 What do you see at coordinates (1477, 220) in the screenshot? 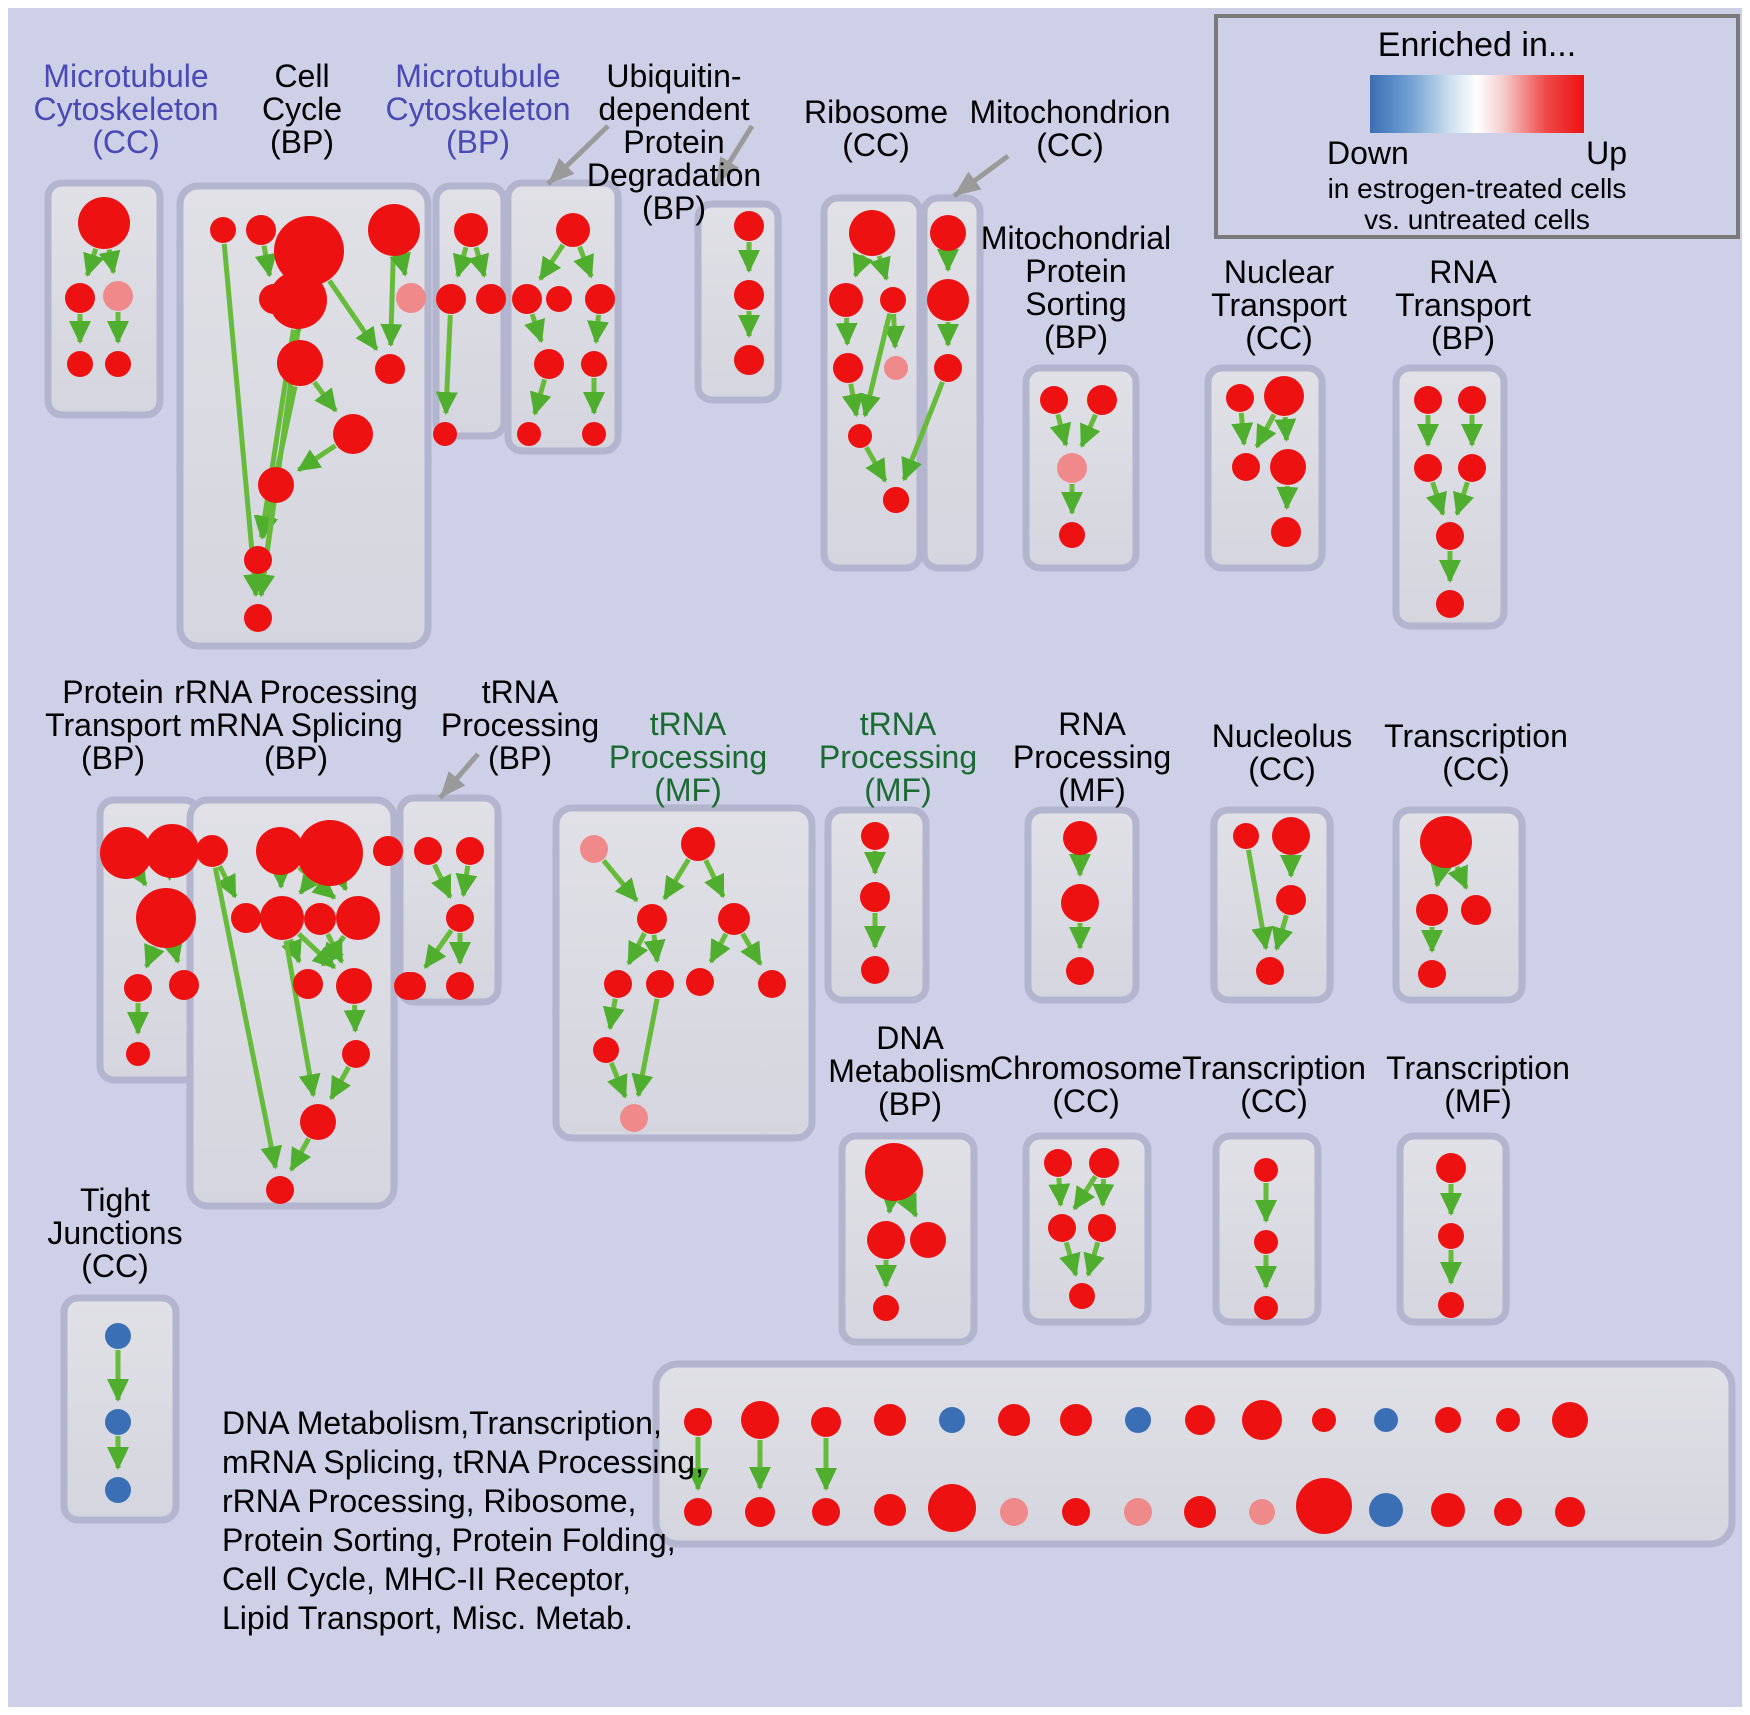
I see `legend-subtitle-line2: vs. untreated cells` at bounding box center [1477, 220].